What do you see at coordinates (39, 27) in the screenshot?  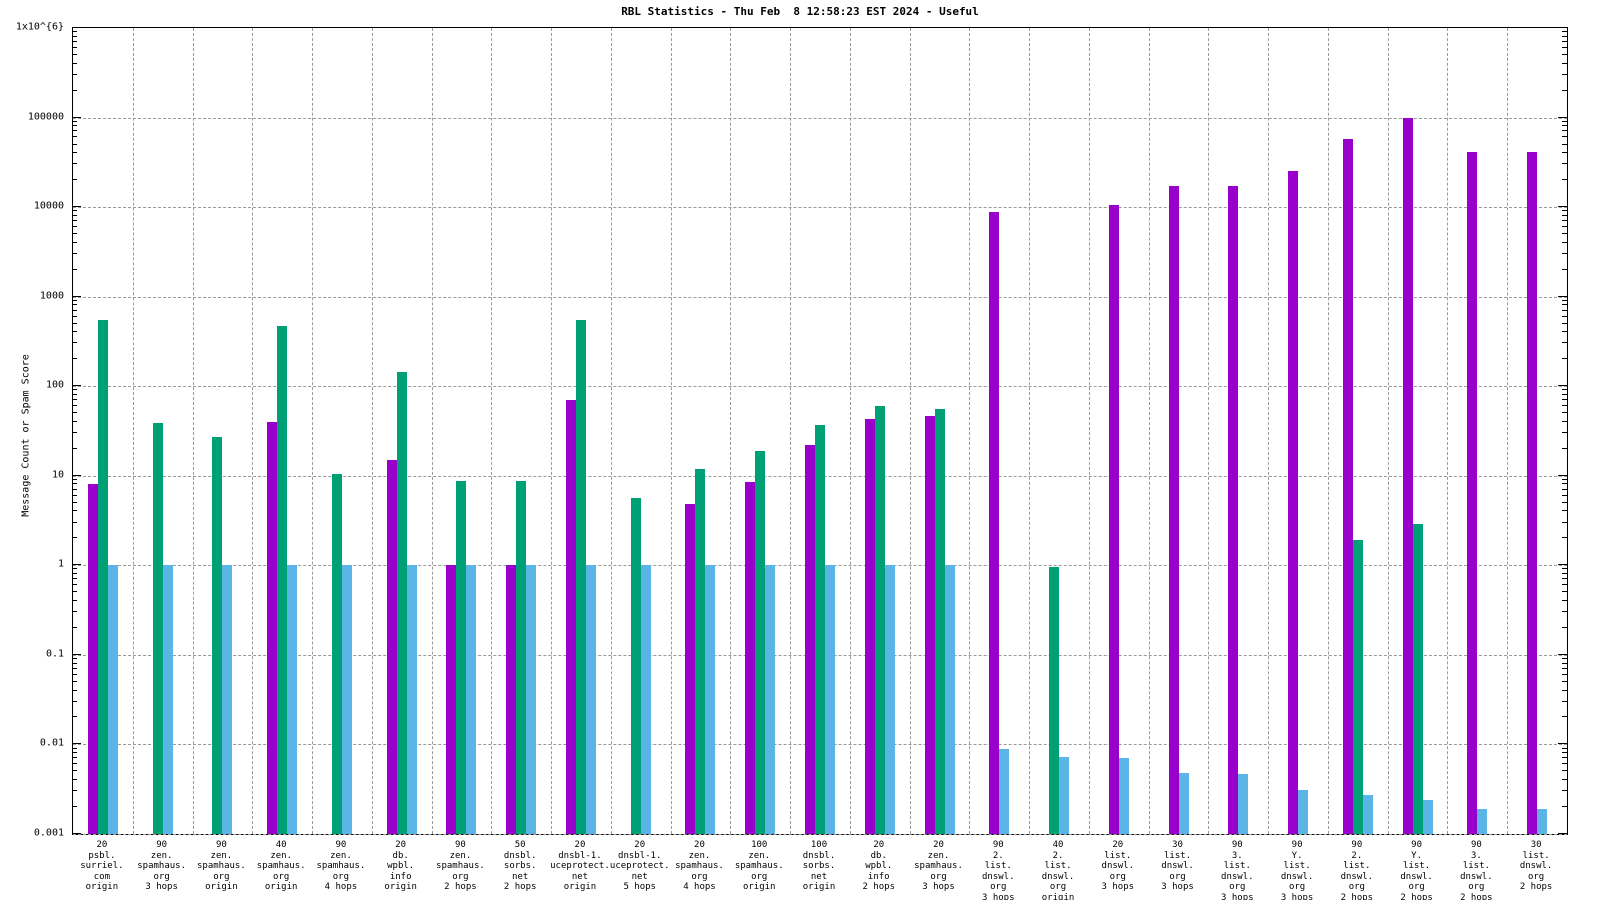 I see `y-tick-label: 1x10^{6}` at bounding box center [39, 27].